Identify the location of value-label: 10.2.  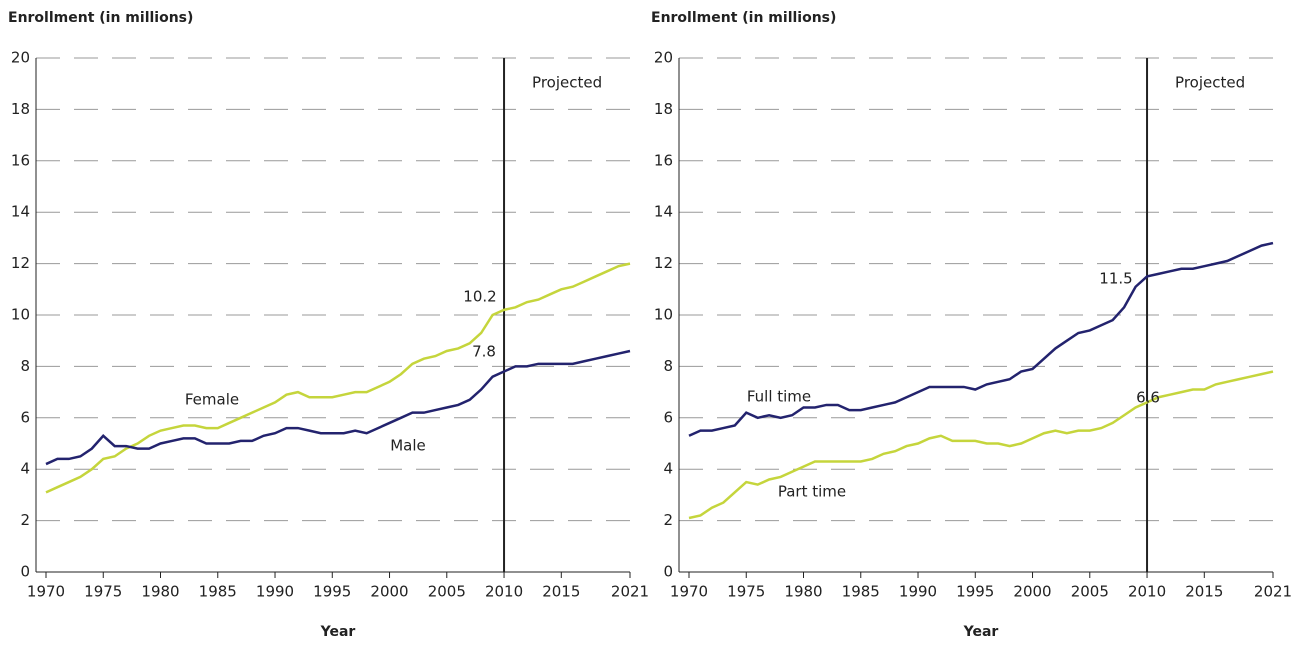
(479, 297).